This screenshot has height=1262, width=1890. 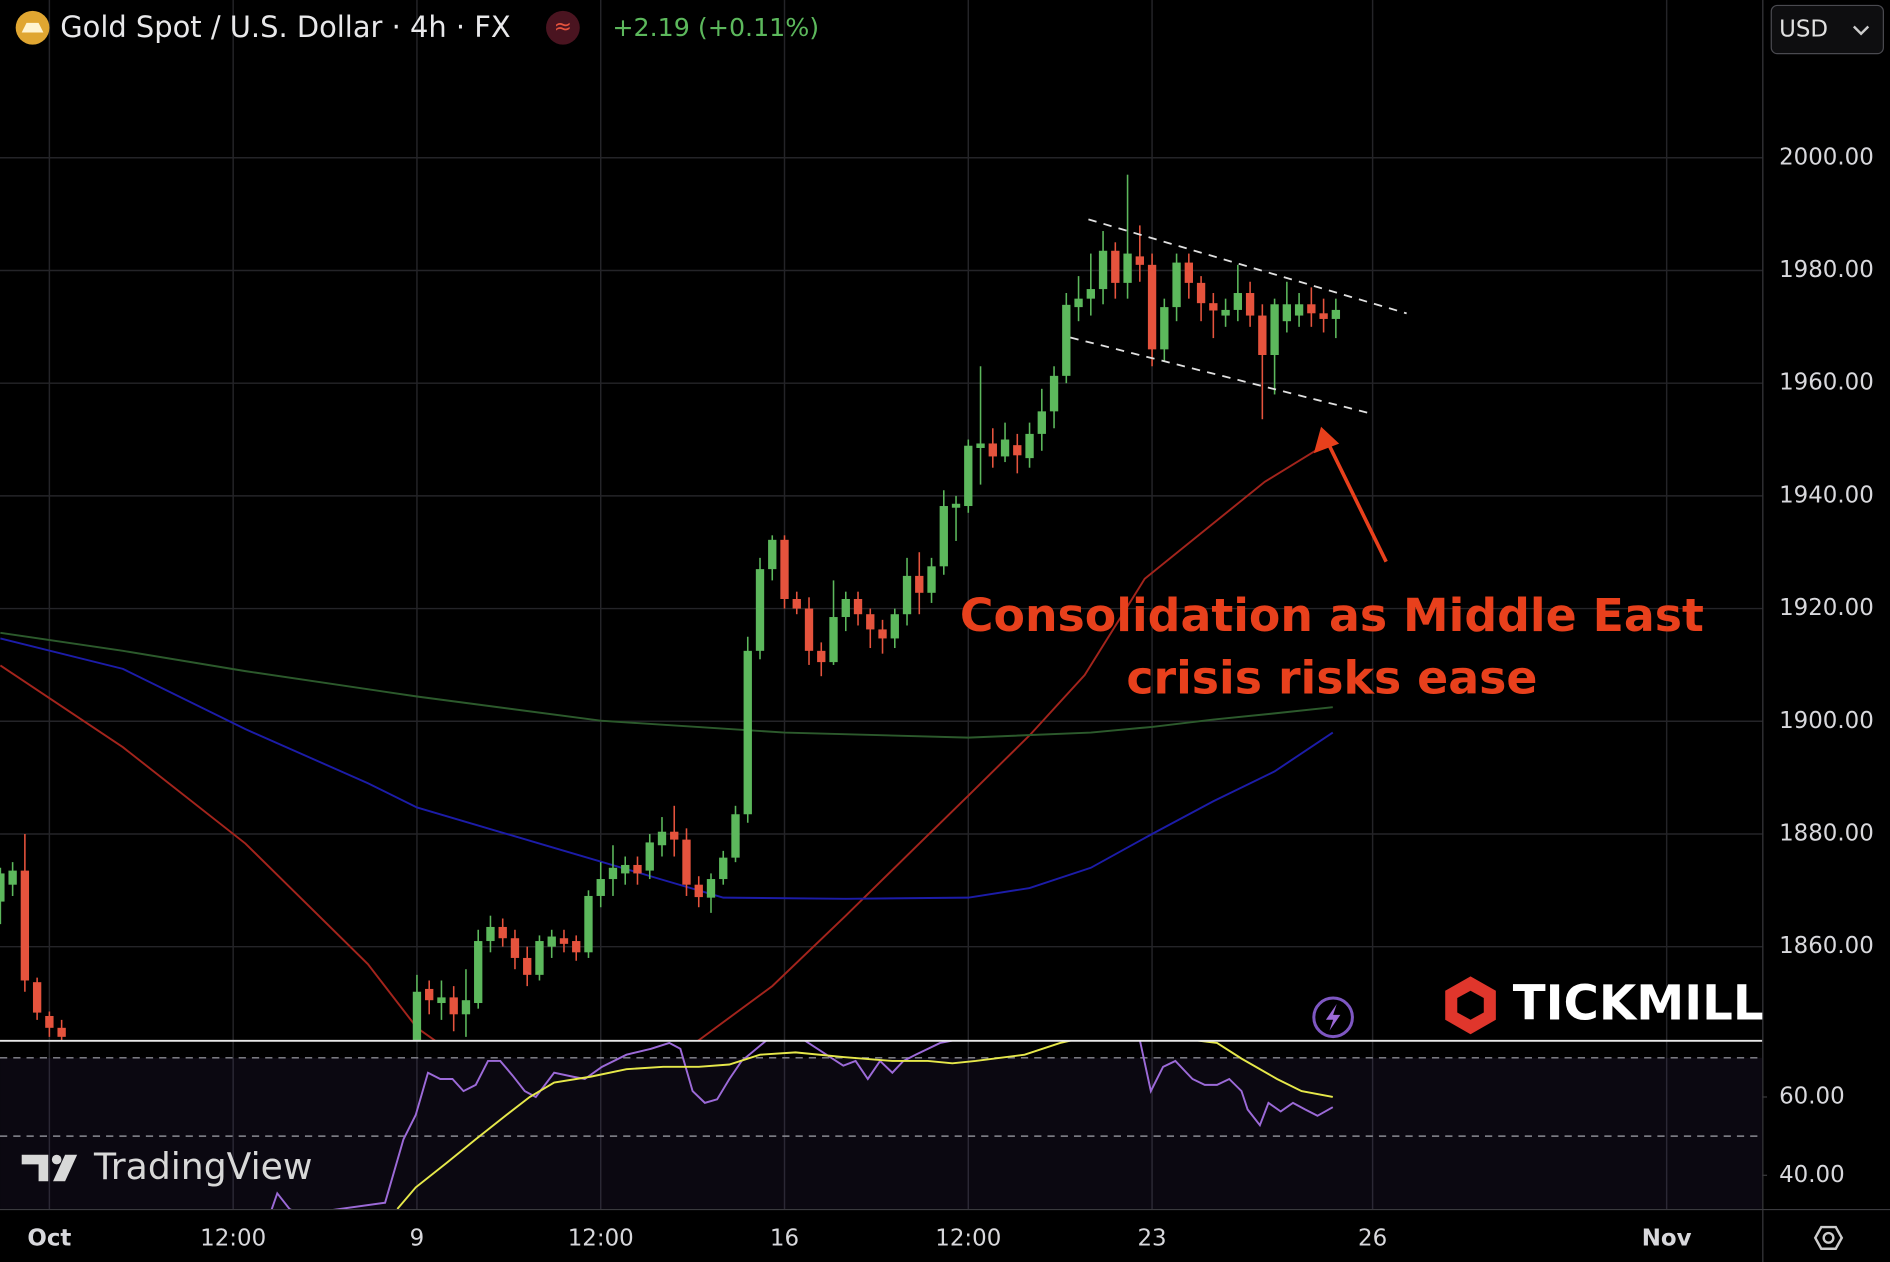 I want to click on channel-upper, so click(x=1247, y=266).